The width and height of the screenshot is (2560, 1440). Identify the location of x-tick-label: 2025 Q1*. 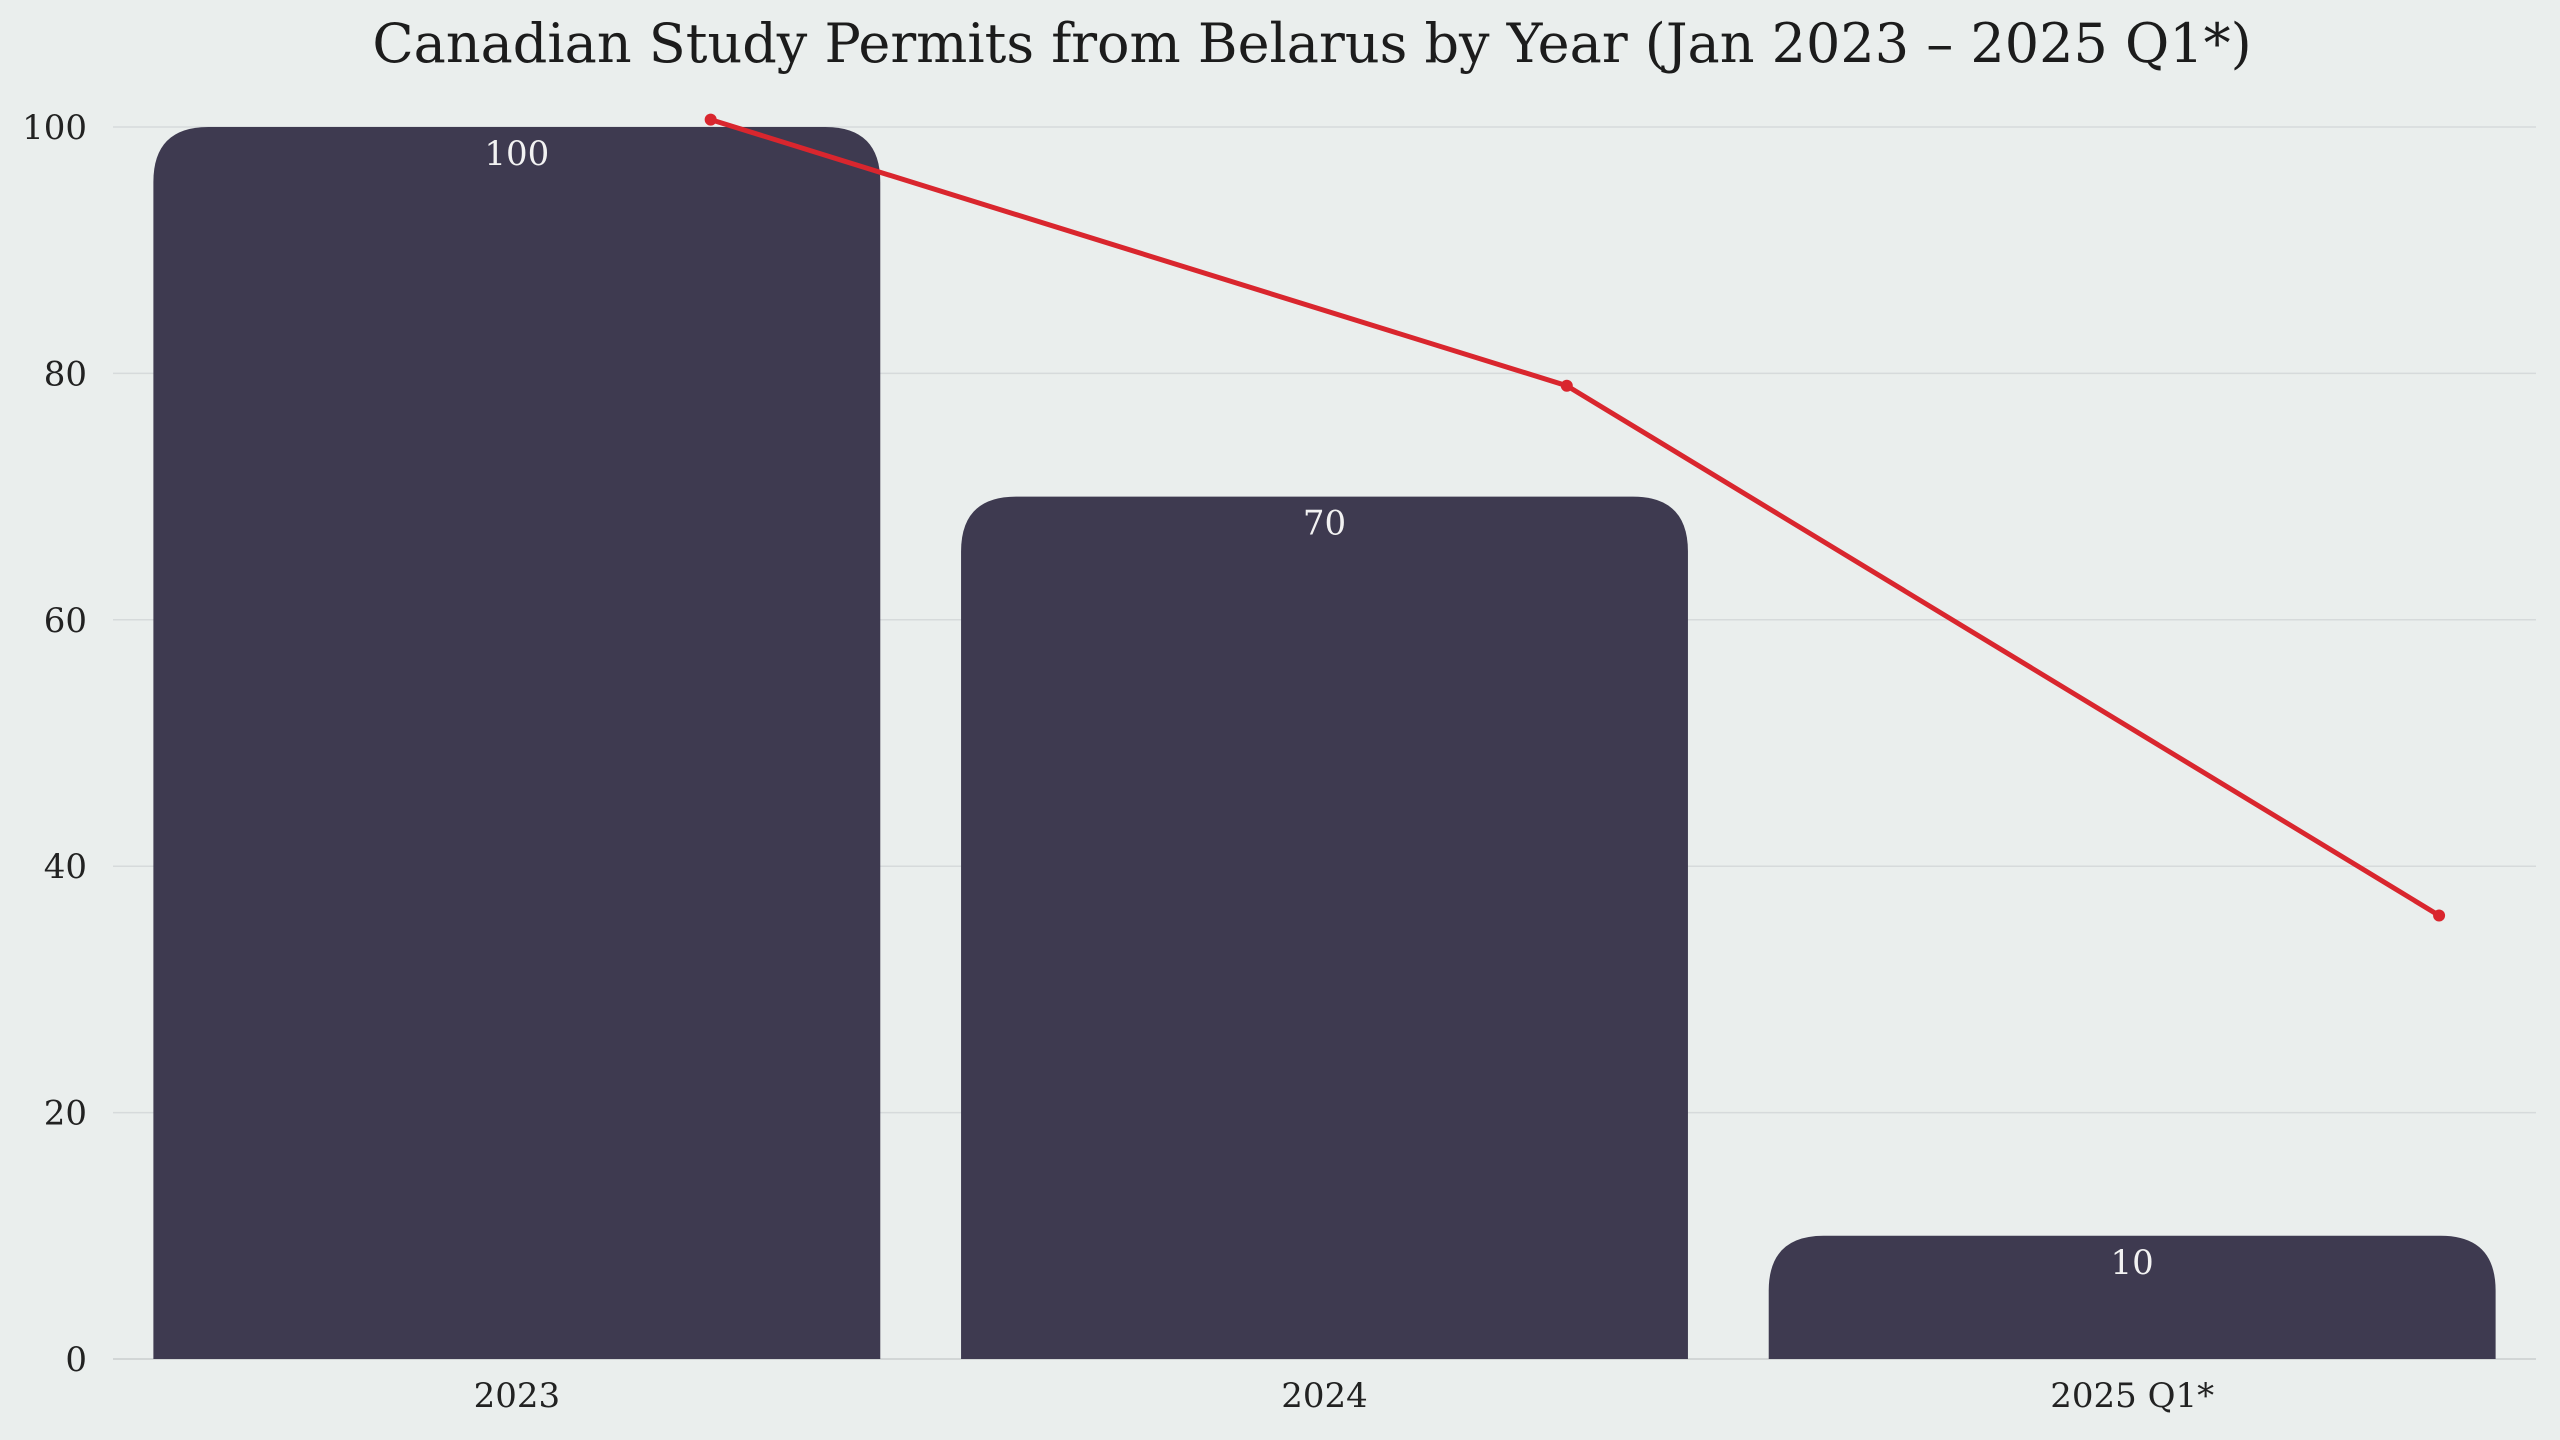
(2132, 1396).